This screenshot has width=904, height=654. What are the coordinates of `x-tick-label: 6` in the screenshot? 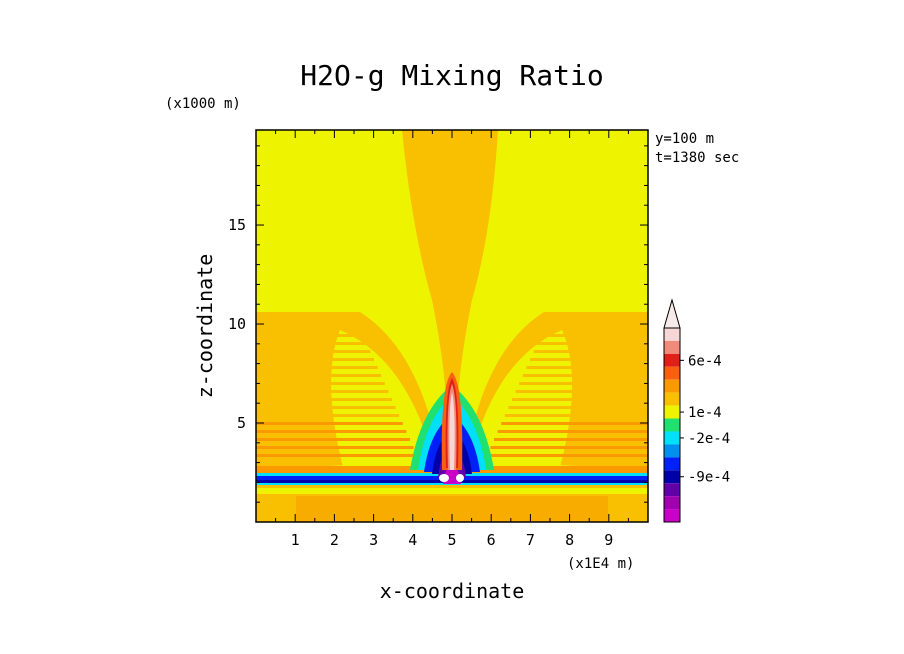 It's located at (491, 540).